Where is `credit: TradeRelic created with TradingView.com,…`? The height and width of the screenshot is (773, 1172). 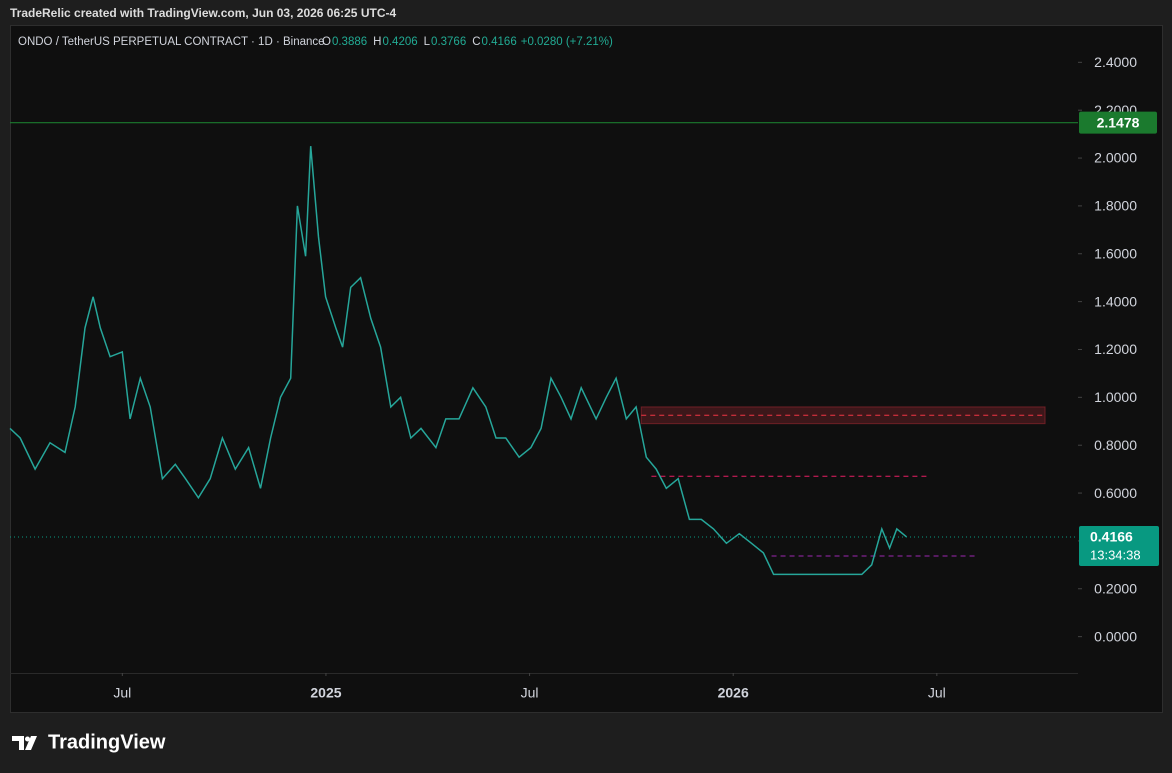 credit: TradeRelic created with TradingView.com,… is located at coordinates (203, 13).